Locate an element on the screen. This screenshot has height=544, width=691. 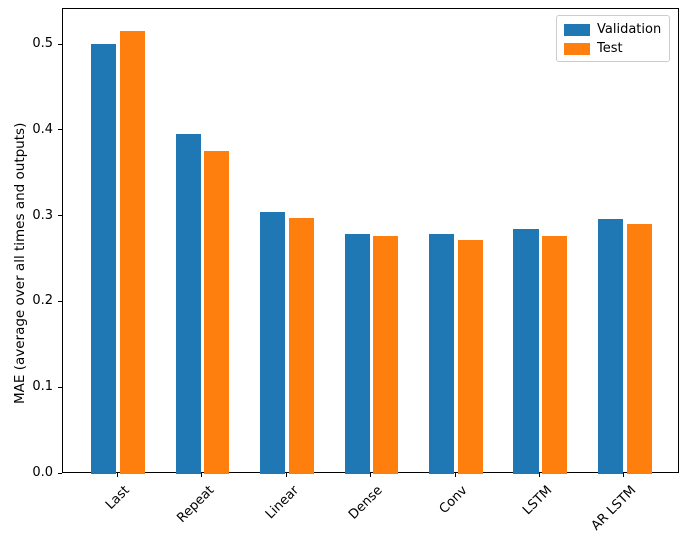
bar-test-dense is located at coordinates (386, 355).